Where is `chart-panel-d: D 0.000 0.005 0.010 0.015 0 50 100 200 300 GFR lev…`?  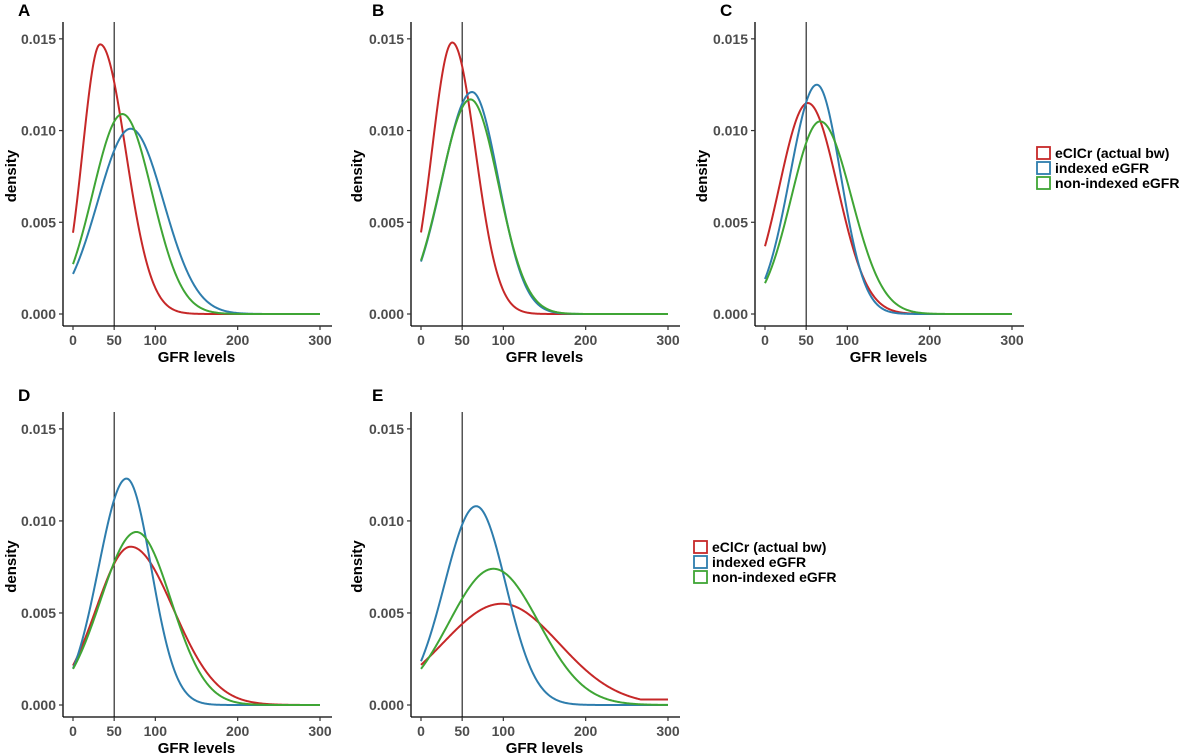 chart-panel-d: D 0.000 0.005 0.010 0.015 0 50 100 200 300 GFR lev… is located at coordinates (167, 570).